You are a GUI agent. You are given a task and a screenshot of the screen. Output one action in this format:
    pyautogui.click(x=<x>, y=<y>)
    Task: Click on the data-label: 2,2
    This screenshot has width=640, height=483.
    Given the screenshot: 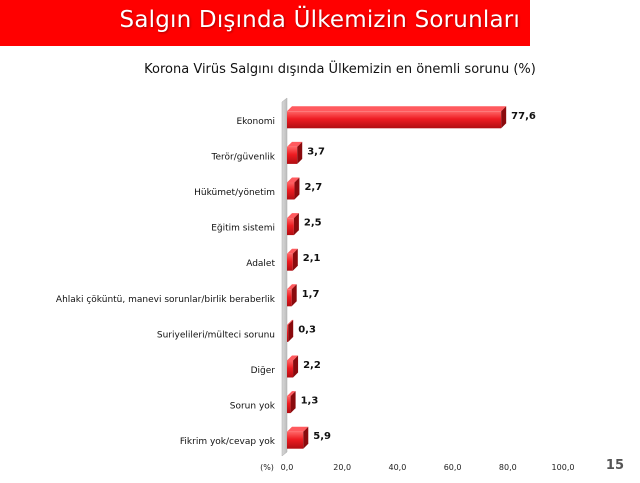 What is the action you would take?
    pyautogui.click(x=312, y=365)
    